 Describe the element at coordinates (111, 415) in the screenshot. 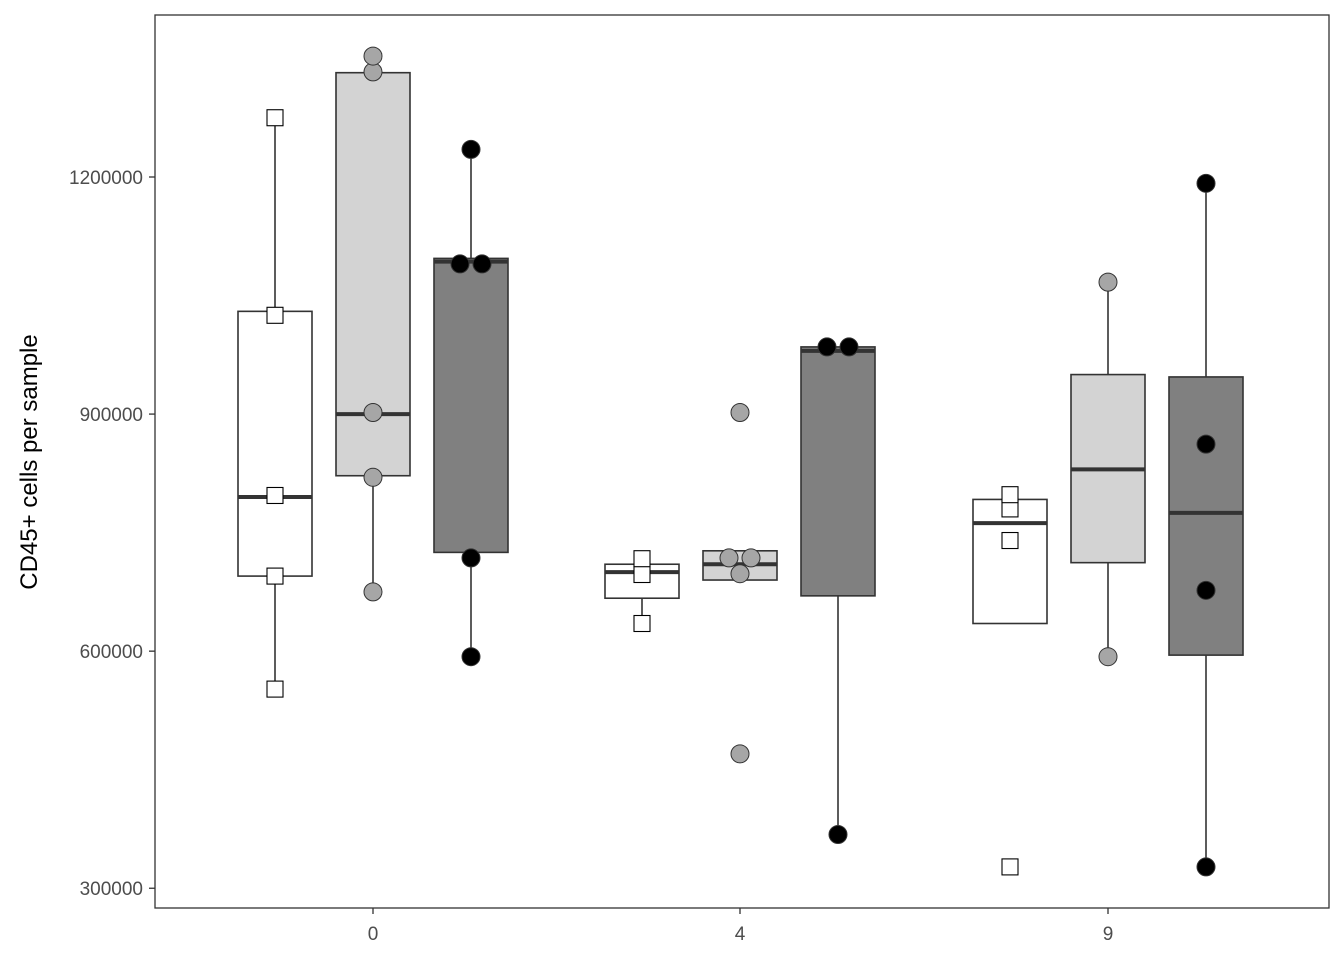

I see `y-tick-label: 900000` at that location.